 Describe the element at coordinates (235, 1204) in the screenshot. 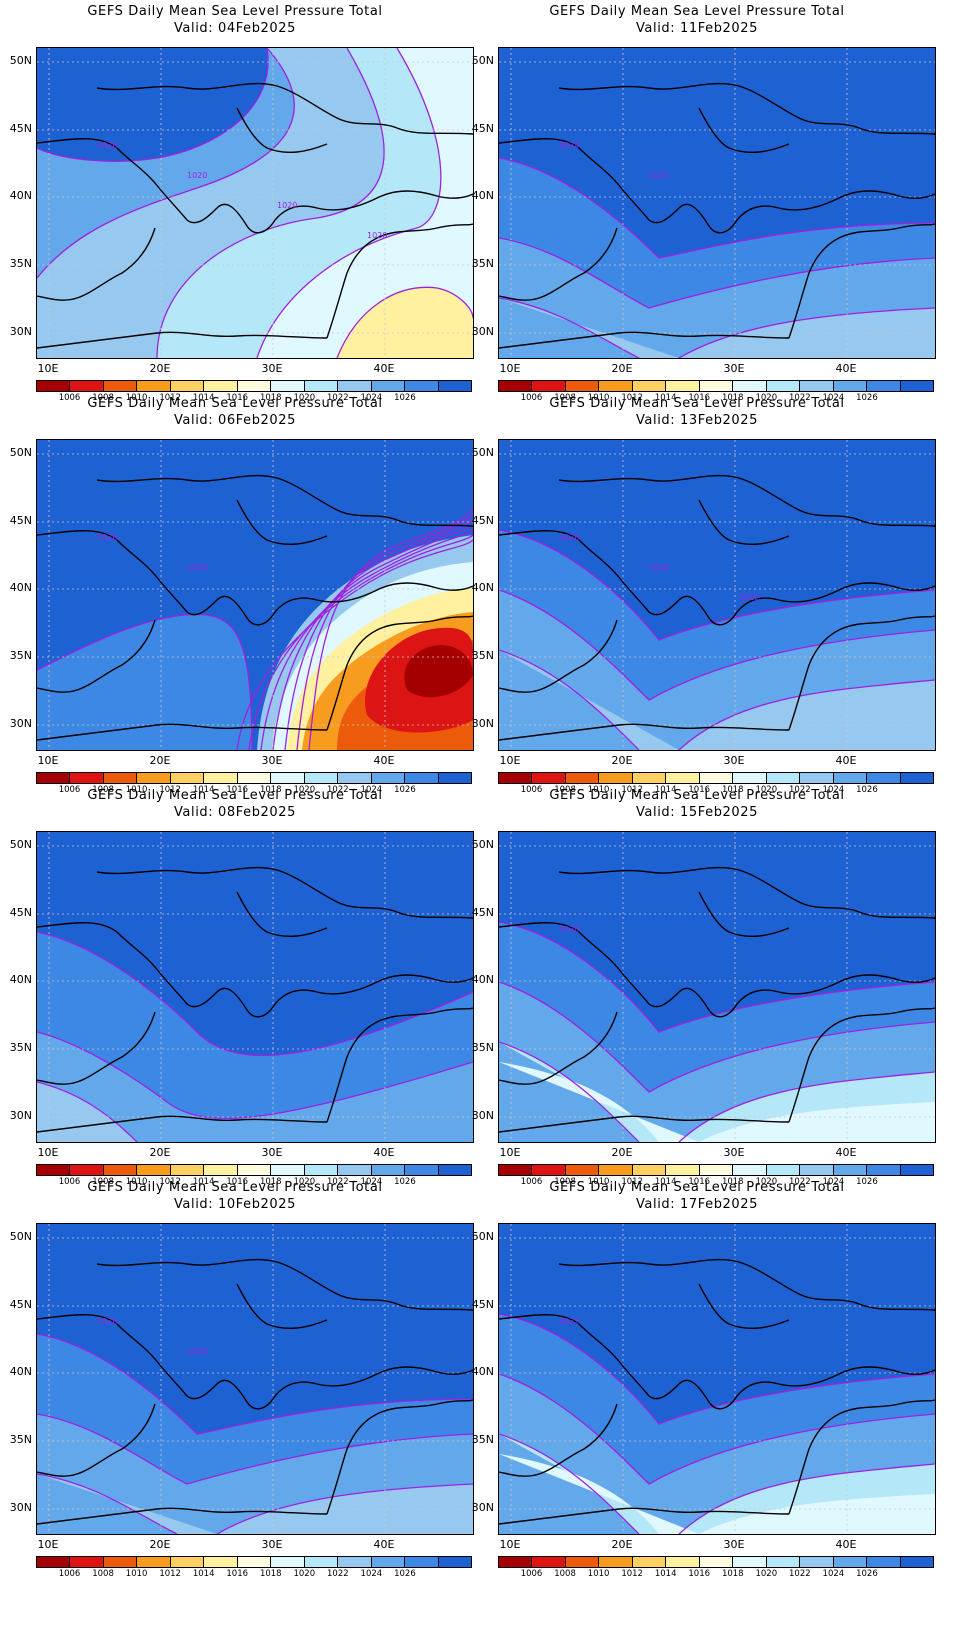

I see `panel-valid-date: Valid: 10Feb2025` at that location.